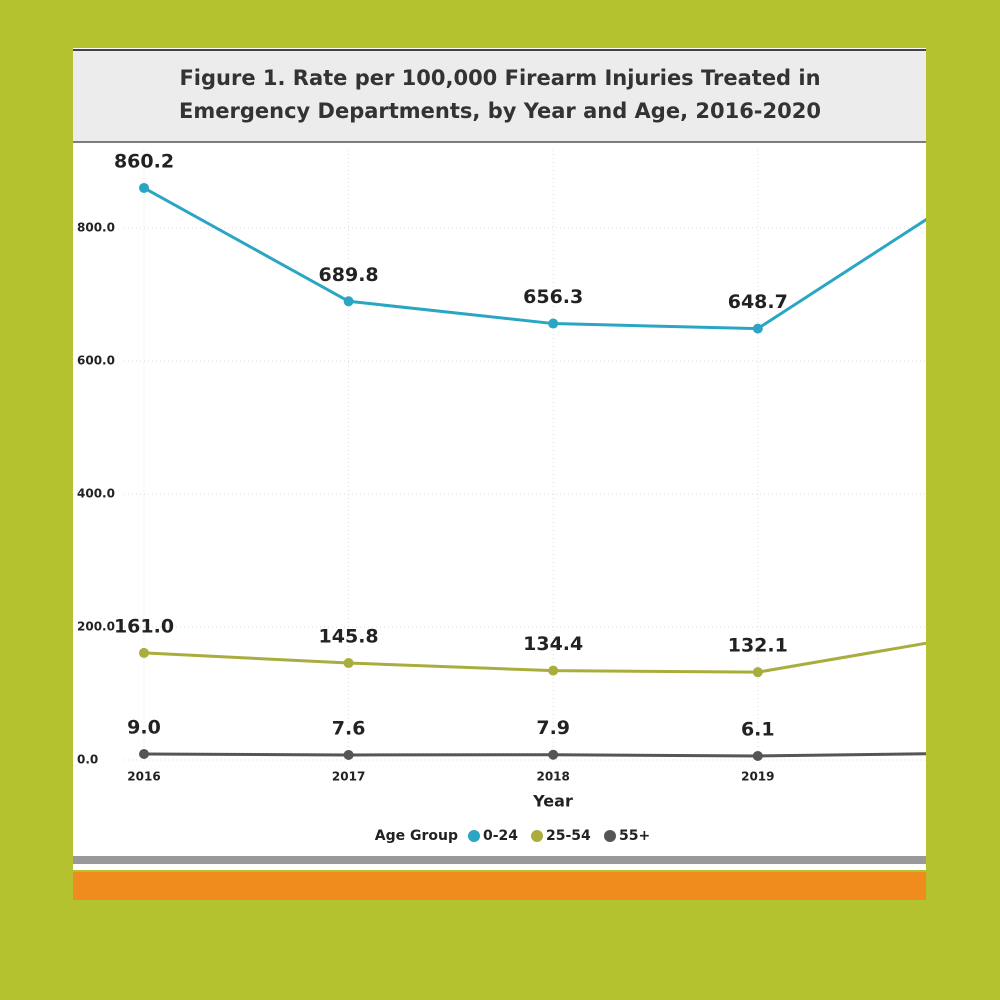  I want to click on legend-title: Age Group, so click(416, 836).